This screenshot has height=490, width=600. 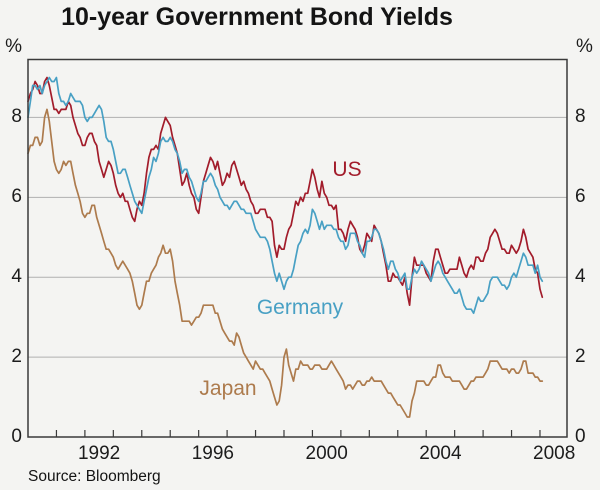 What do you see at coordinates (94, 476) in the screenshot?
I see `source-note: Source: Bloomberg` at bounding box center [94, 476].